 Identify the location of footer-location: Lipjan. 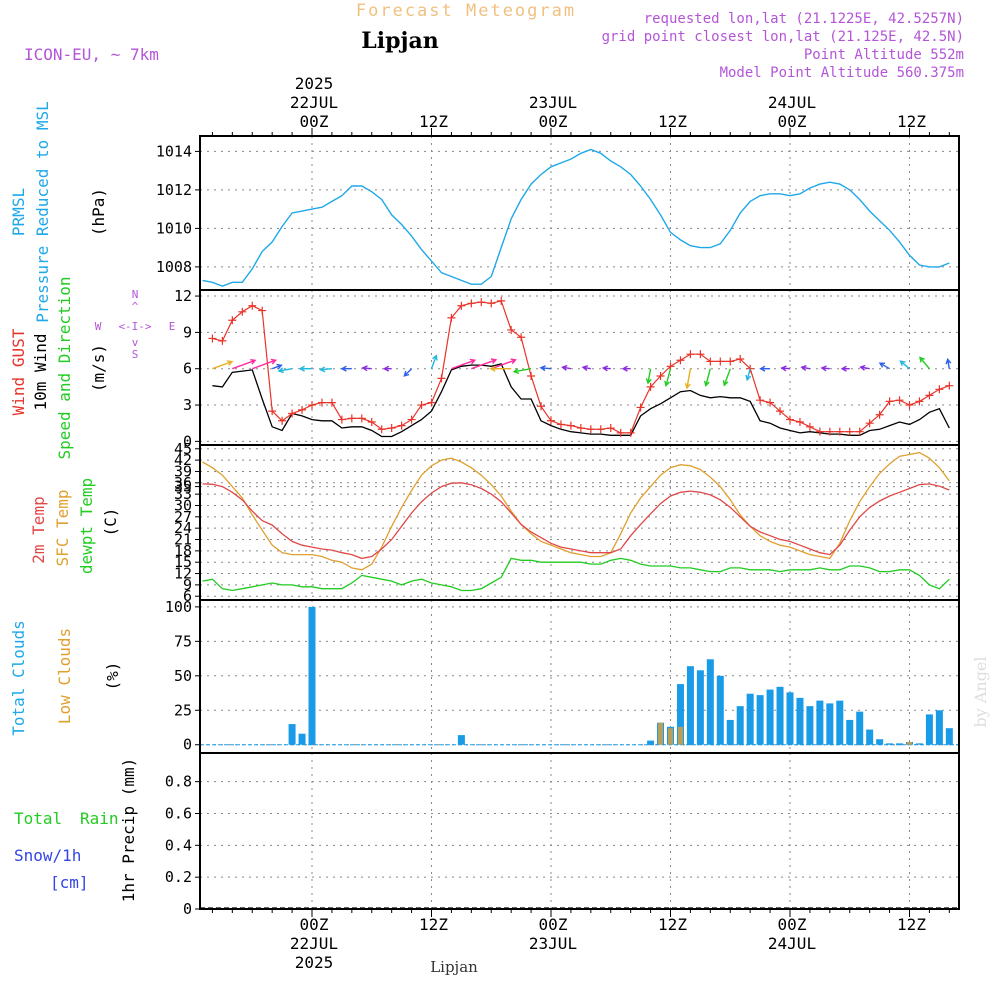
(454, 967).